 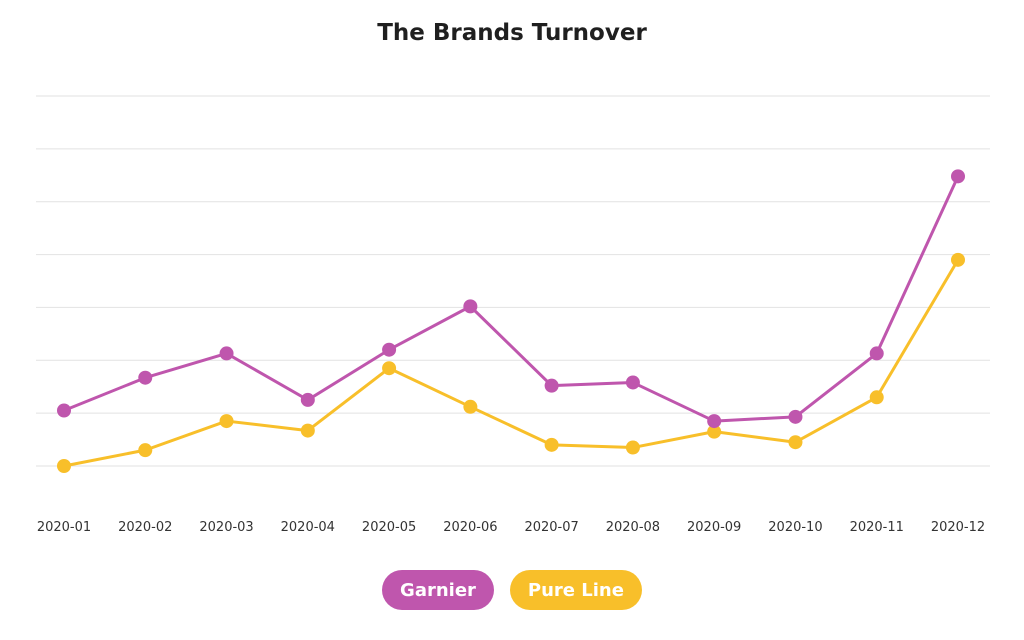 What do you see at coordinates (958, 527) in the screenshot?
I see `x-tick-label: 2020-12` at bounding box center [958, 527].